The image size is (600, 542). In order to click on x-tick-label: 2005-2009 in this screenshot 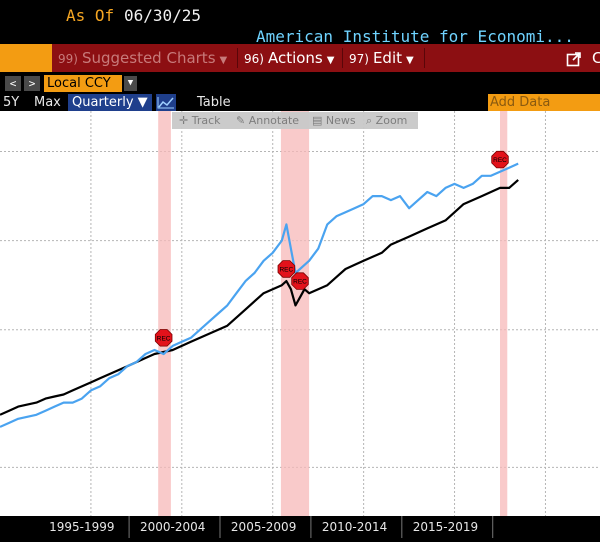, I will do `click(263, 527)`.